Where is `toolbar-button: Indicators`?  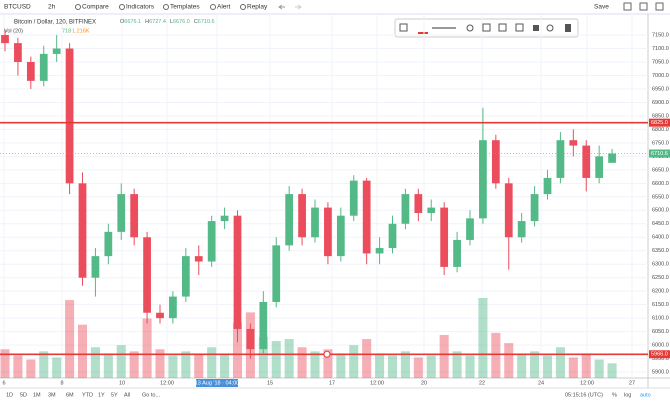
toolbar-button: Indicators is located at coordinates (140, 7).